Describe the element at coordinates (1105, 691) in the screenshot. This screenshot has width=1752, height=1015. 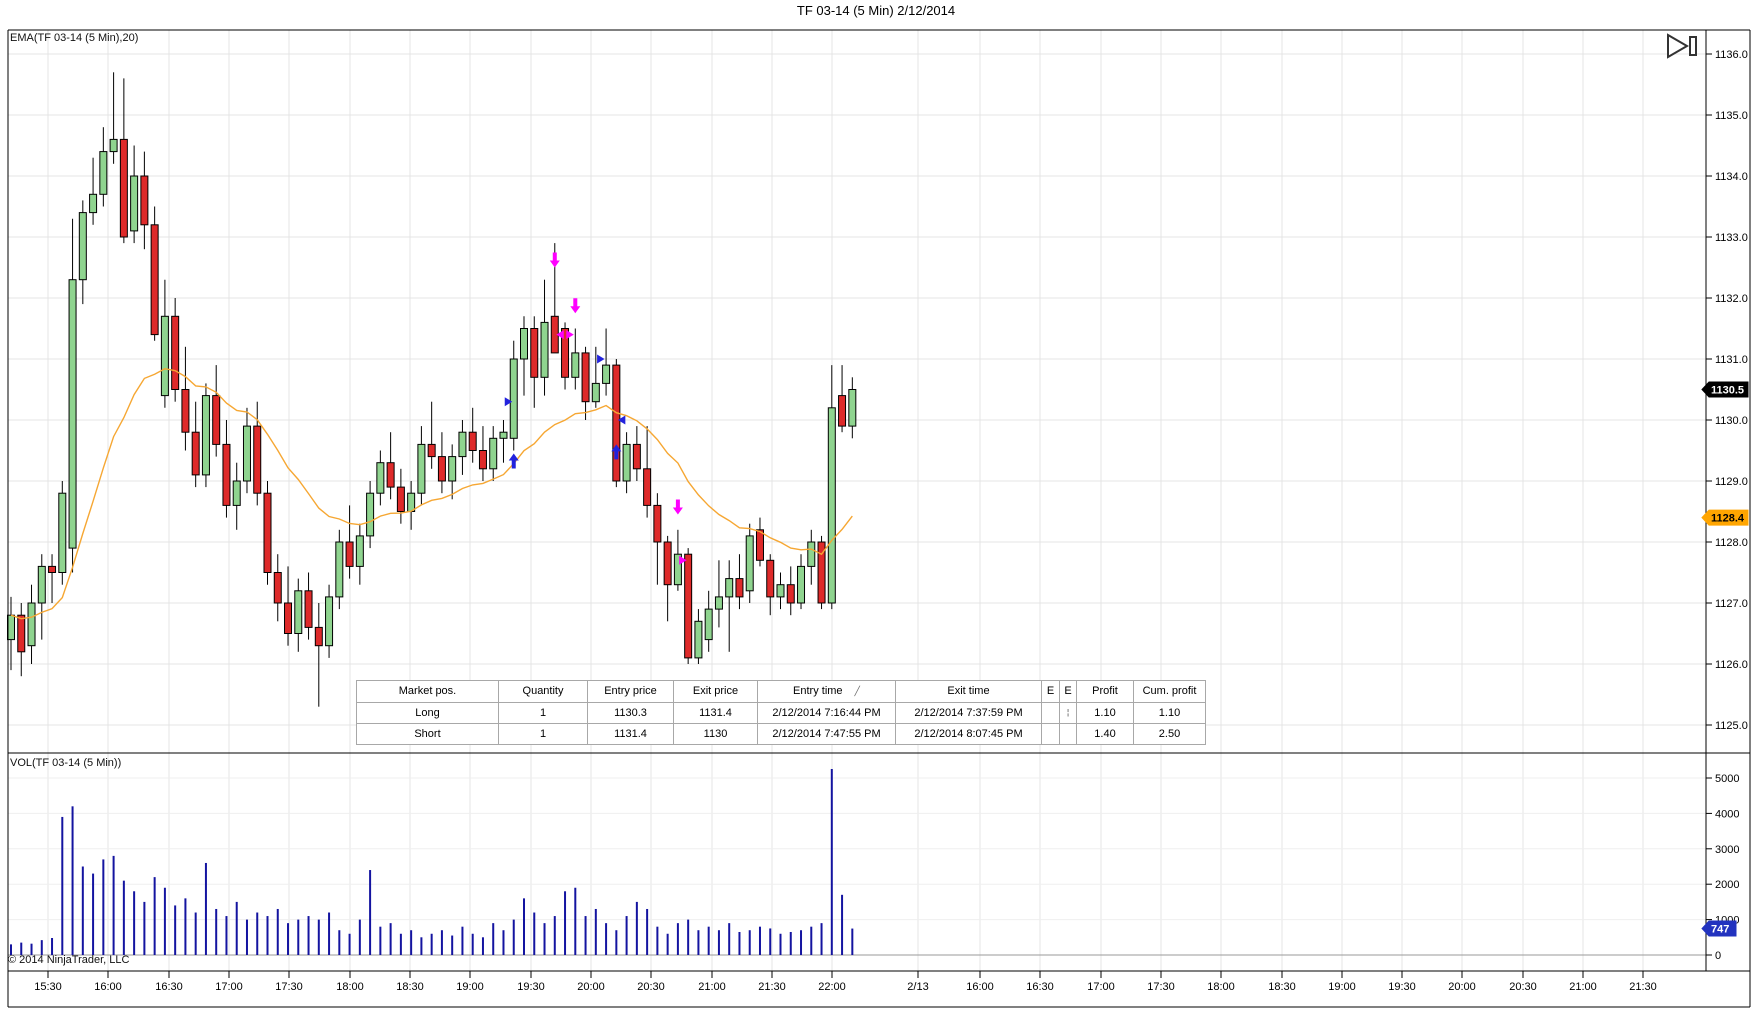
I see `trade-table-header-profit: Profit` at that location.